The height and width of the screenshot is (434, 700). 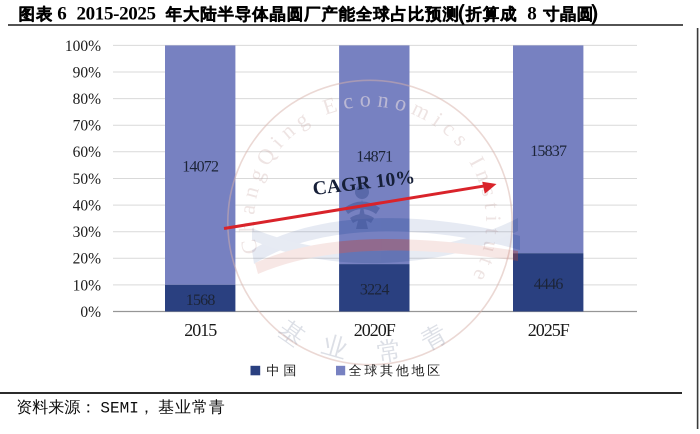 What do you see at coordinates (119, 408) in the screenshot?
I see `svg-text: SEMI` at bounding box center [119, 408].